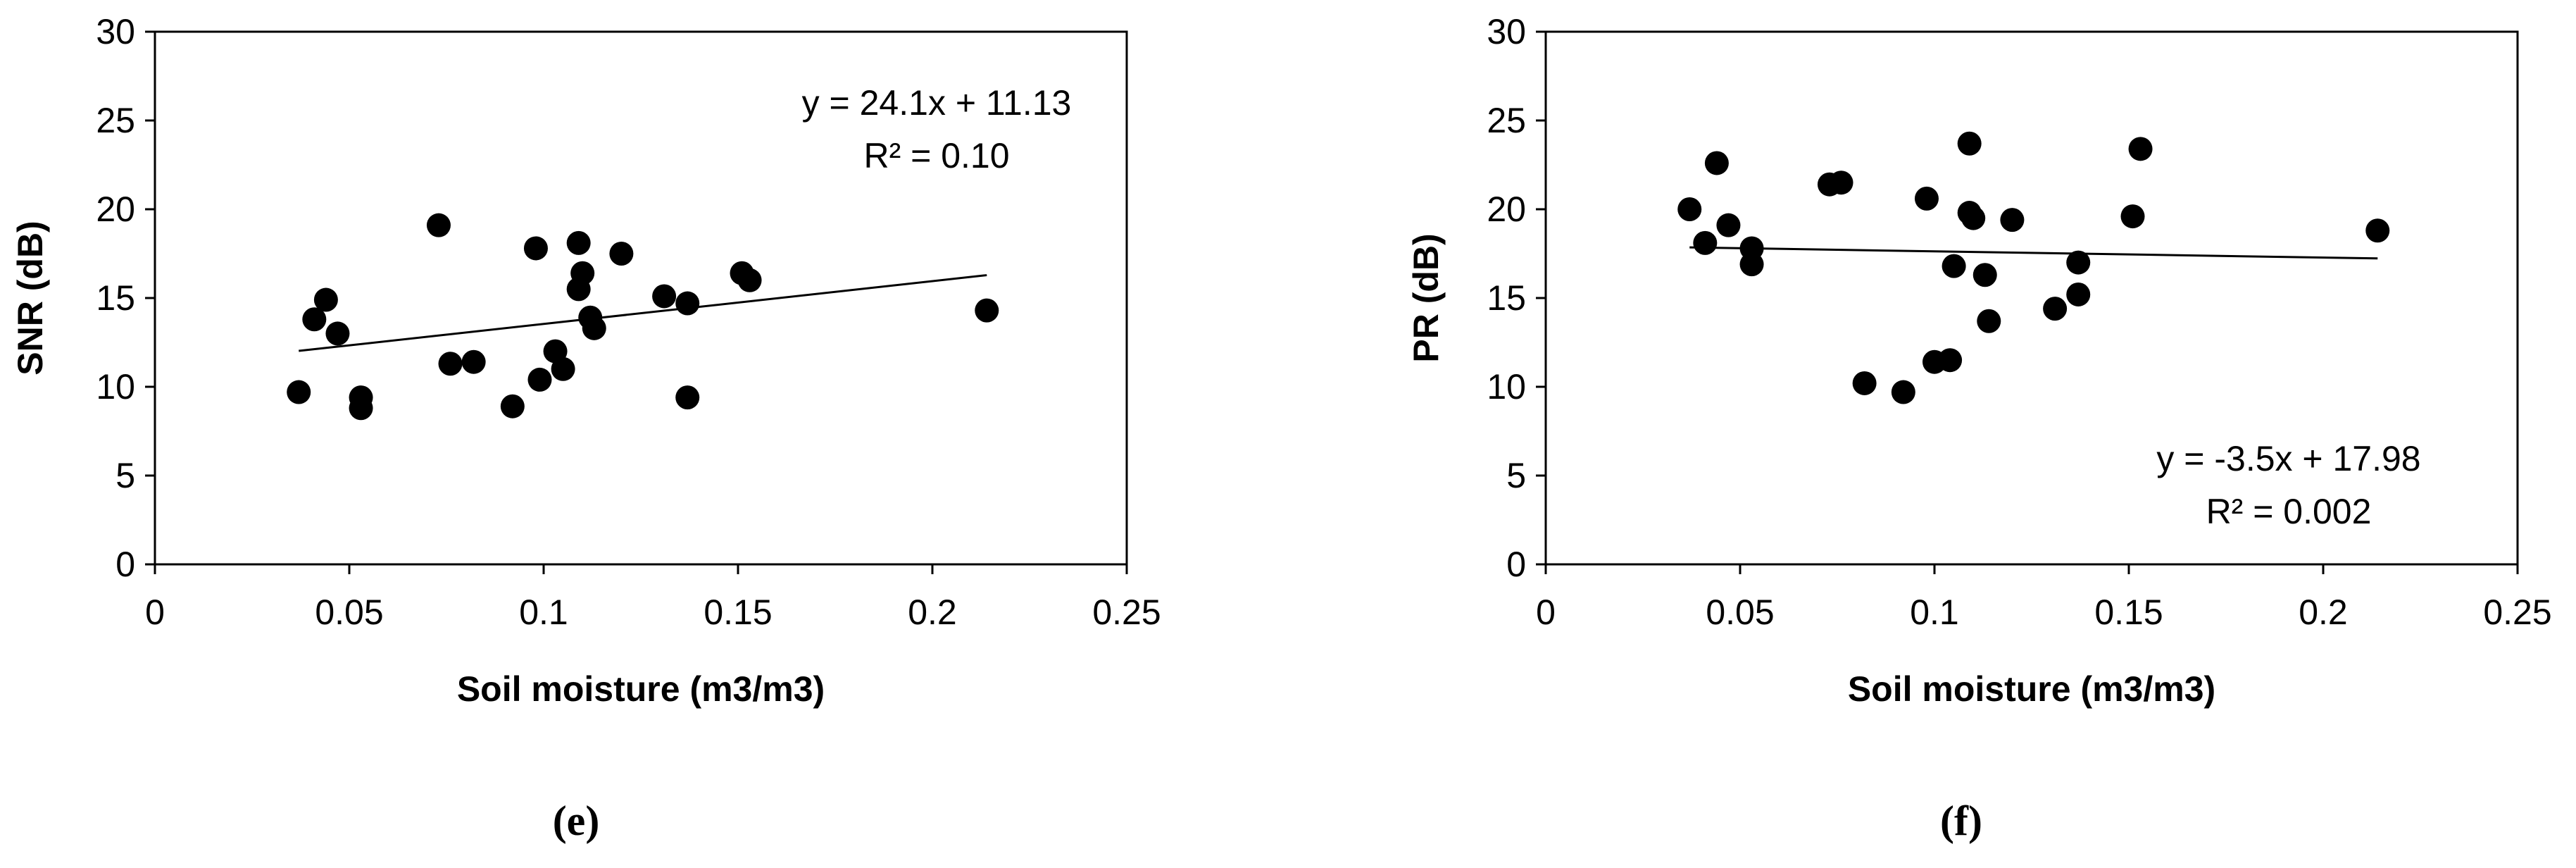 This screenshot has height=868, width=2576. I want to click on y-ticks-f: 0 5 10 15 20 25 30, so click(1516, 298).